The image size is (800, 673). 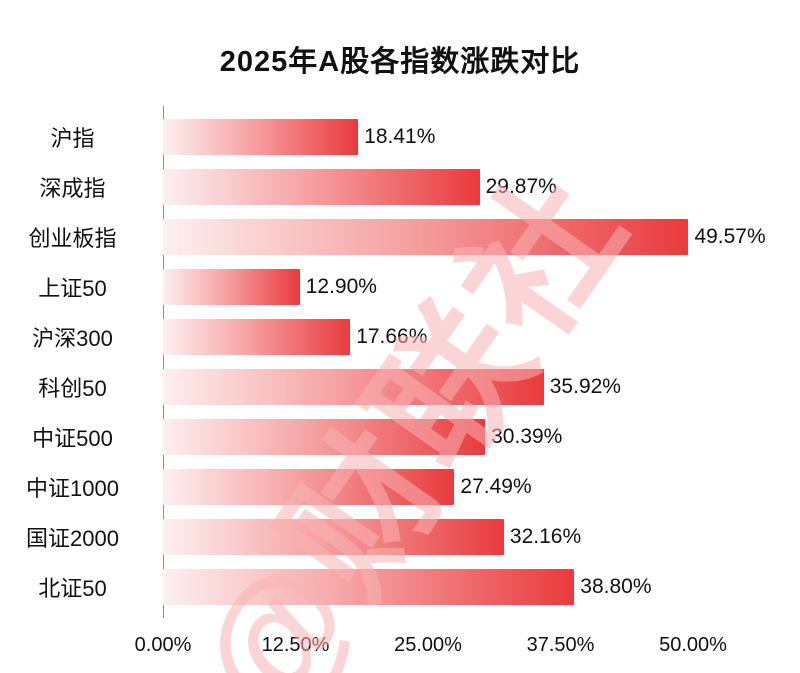 What do you see at coordinates (72, 288) in the screenshot?
I see `category-label: 上证50` at bounding box center [72, 288].